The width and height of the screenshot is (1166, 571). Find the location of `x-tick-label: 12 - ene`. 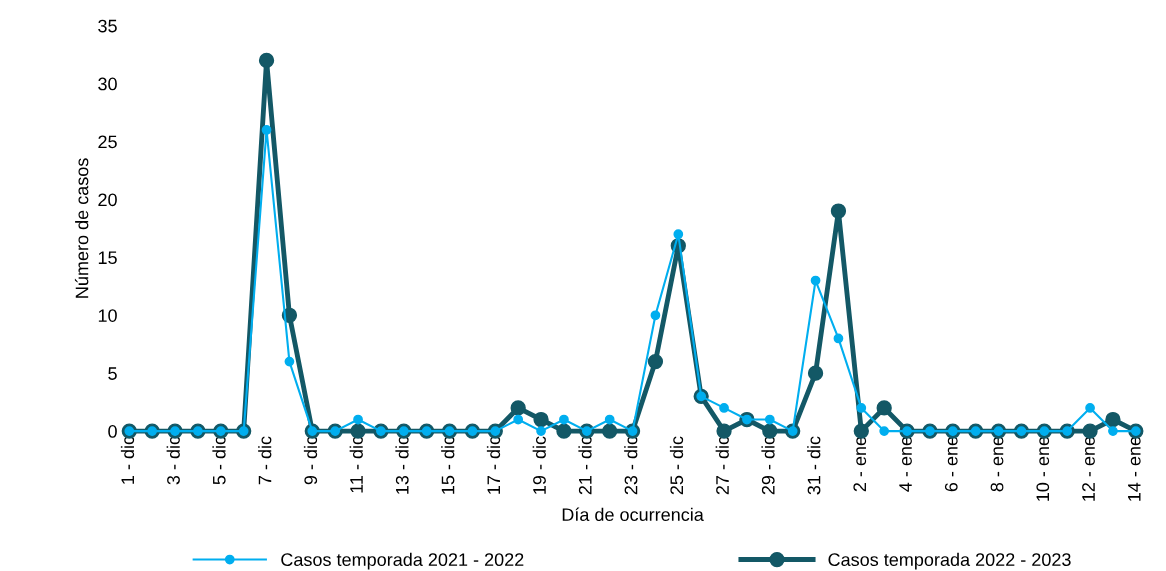

x-tick-label: 12 - ene is located at coordinates (1088, 468).